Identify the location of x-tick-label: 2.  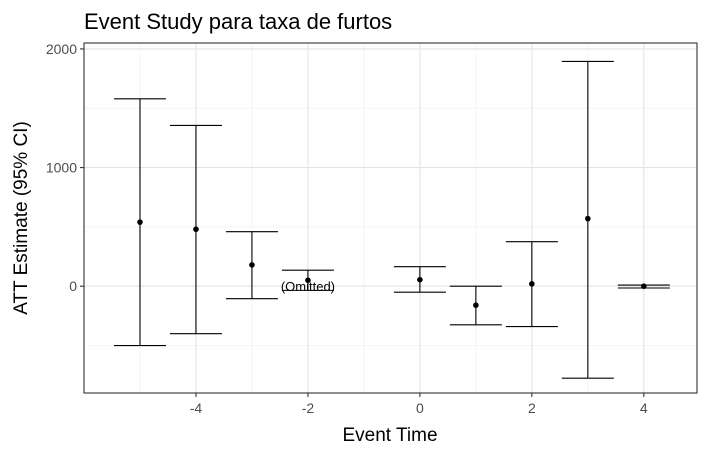
(532, 408).